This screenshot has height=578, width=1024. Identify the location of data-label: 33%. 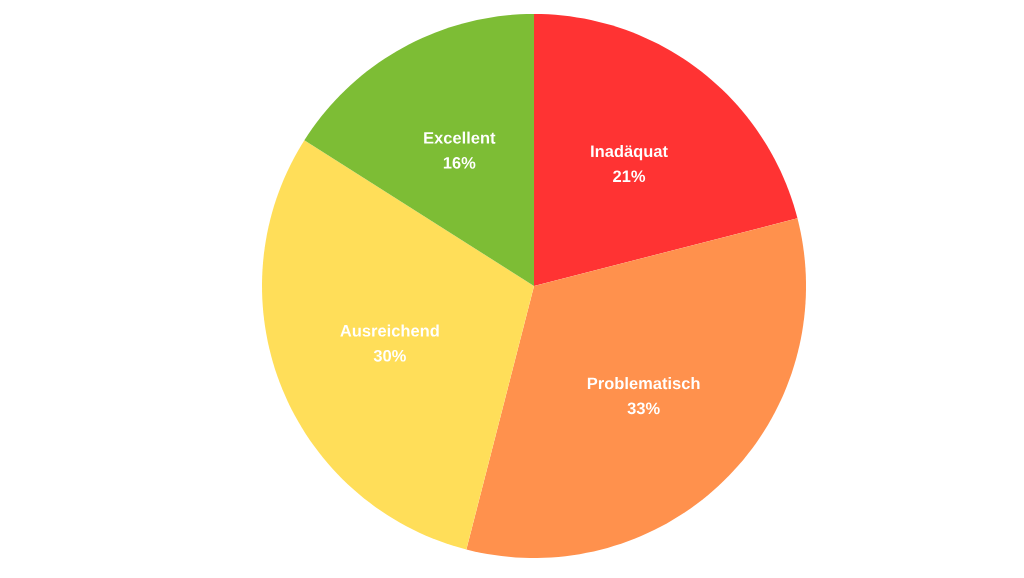
(643, 408).